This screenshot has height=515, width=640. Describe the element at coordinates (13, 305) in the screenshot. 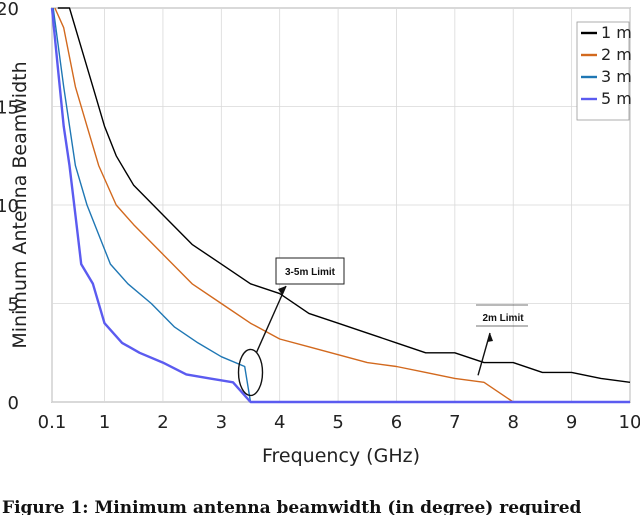

I see `y-tick-label: 5` at that location.